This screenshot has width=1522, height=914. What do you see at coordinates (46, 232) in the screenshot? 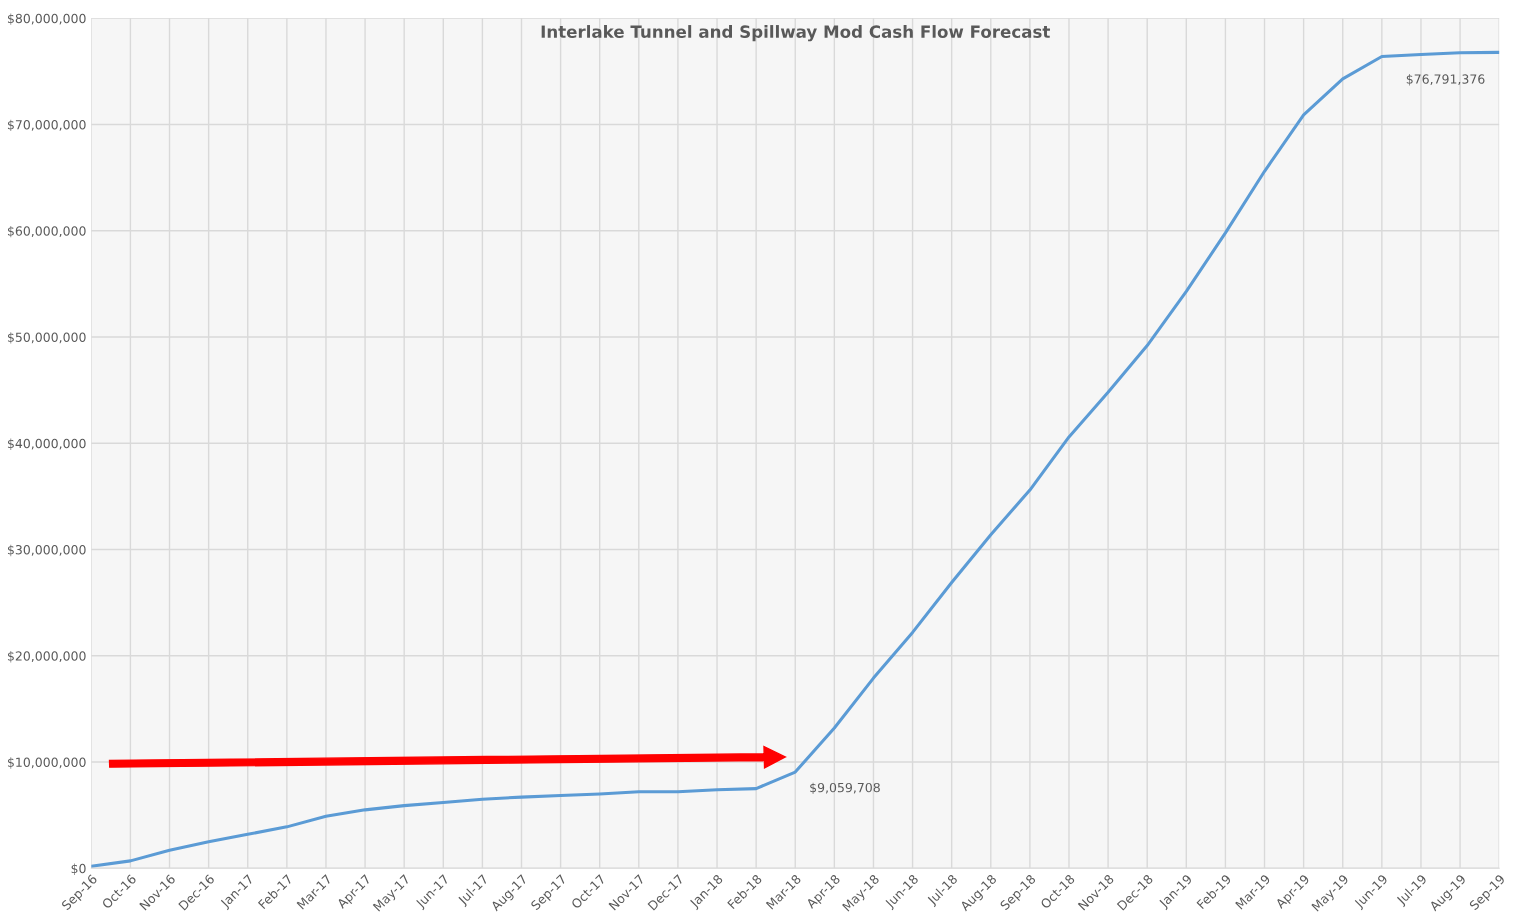
I see `y-tick-label: $60,000,000` at bounding box center [46, 232].